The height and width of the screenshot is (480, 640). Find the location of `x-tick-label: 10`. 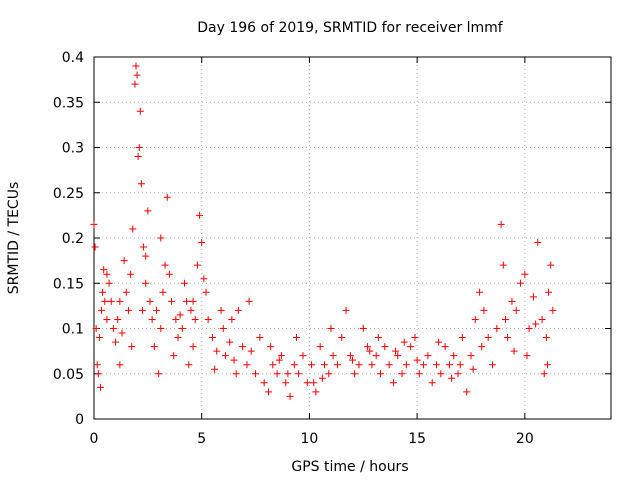

x-tick-label: 10 is located at coordinates (310, 439).